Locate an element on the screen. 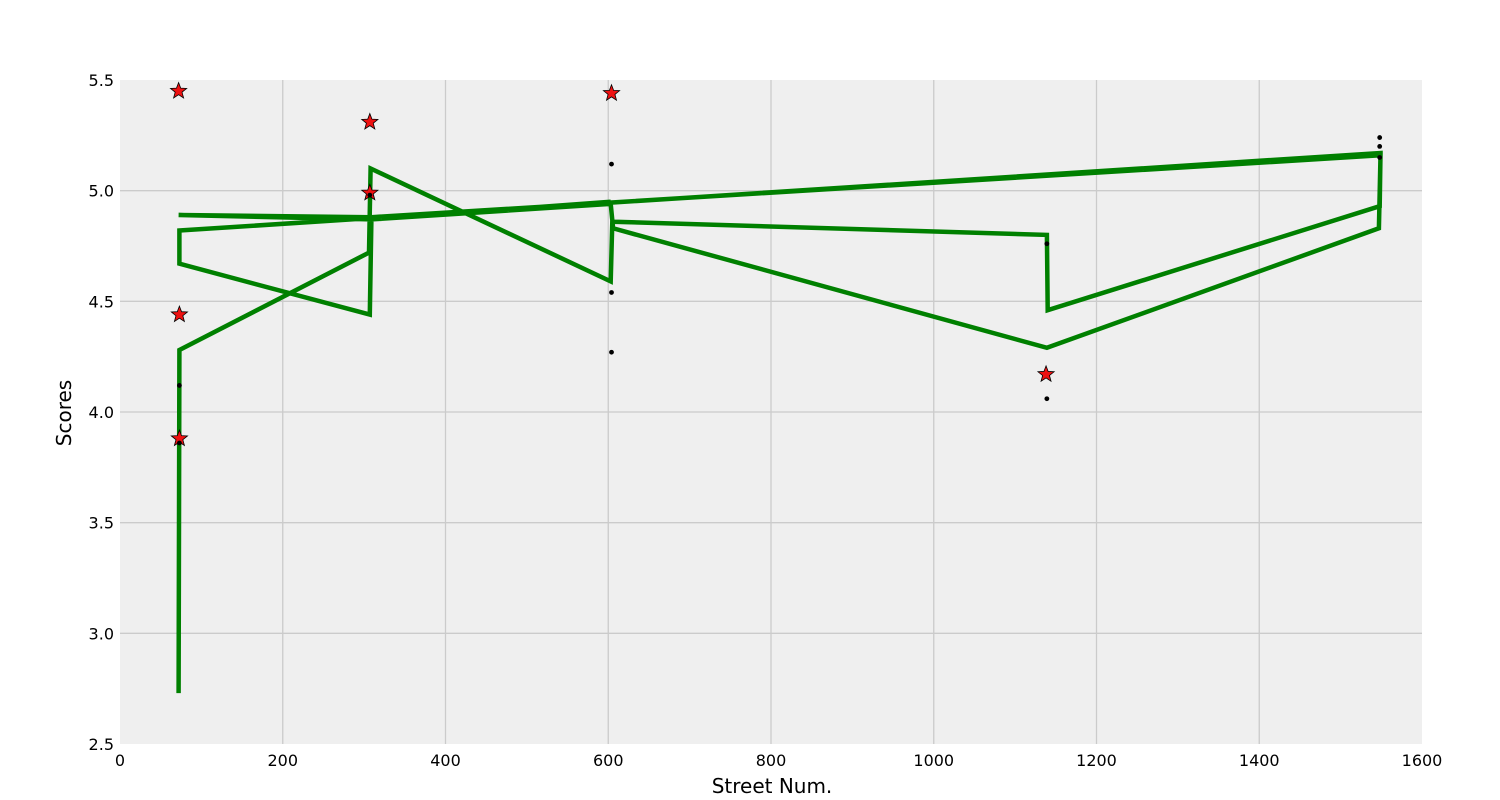  y-tick-label: 5.0 is located at coordinates (101, 191).